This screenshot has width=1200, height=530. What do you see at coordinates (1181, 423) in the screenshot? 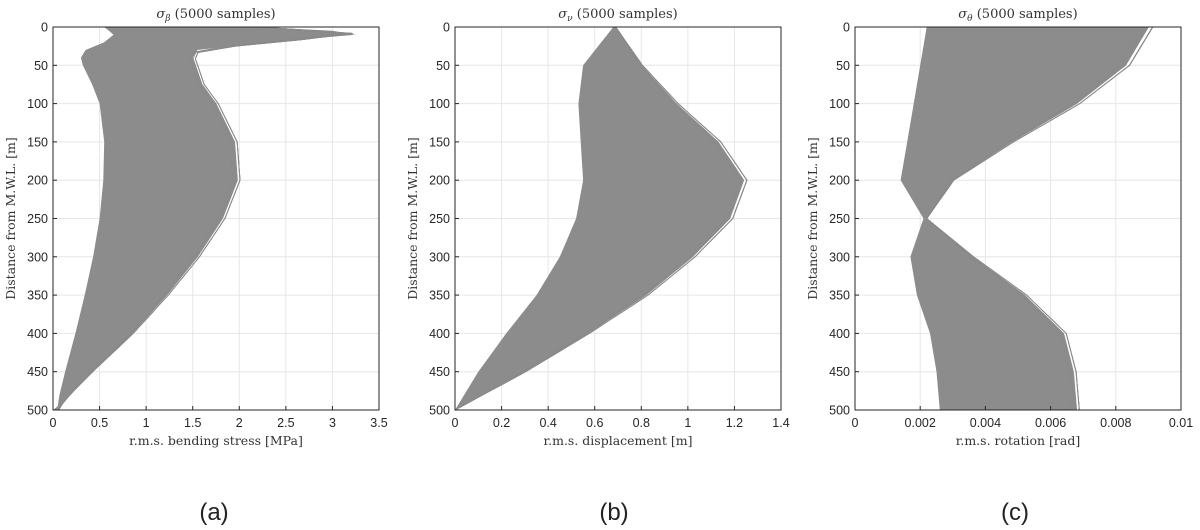
I see `x-tick-label-5: 0.01` at bounding box center [1181, 423].